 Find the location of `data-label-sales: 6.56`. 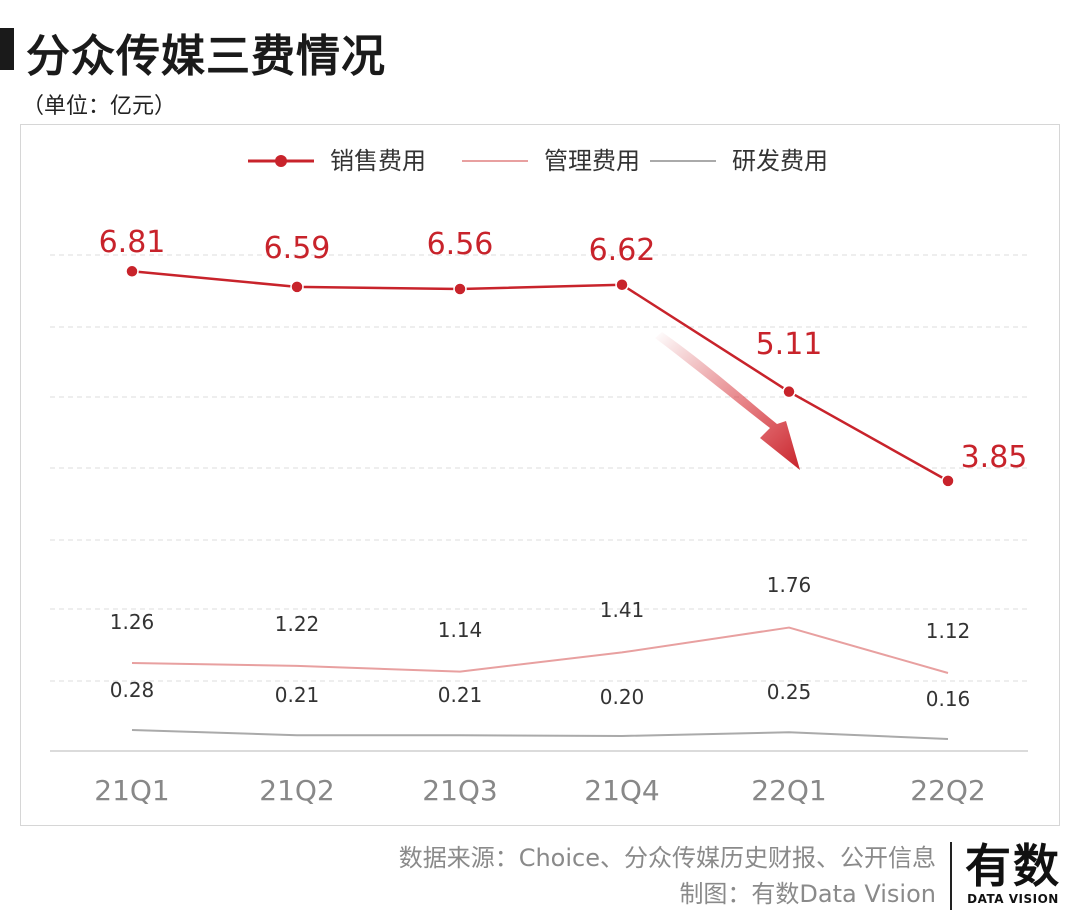

data-label-sales: 6.56 is located at coordinates (460, 244).